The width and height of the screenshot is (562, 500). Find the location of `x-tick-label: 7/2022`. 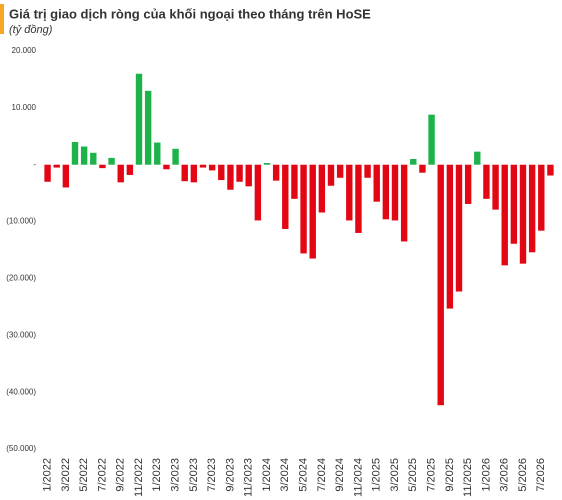

x-tick-label: 7/2022 is located at coordinates (102, 475).